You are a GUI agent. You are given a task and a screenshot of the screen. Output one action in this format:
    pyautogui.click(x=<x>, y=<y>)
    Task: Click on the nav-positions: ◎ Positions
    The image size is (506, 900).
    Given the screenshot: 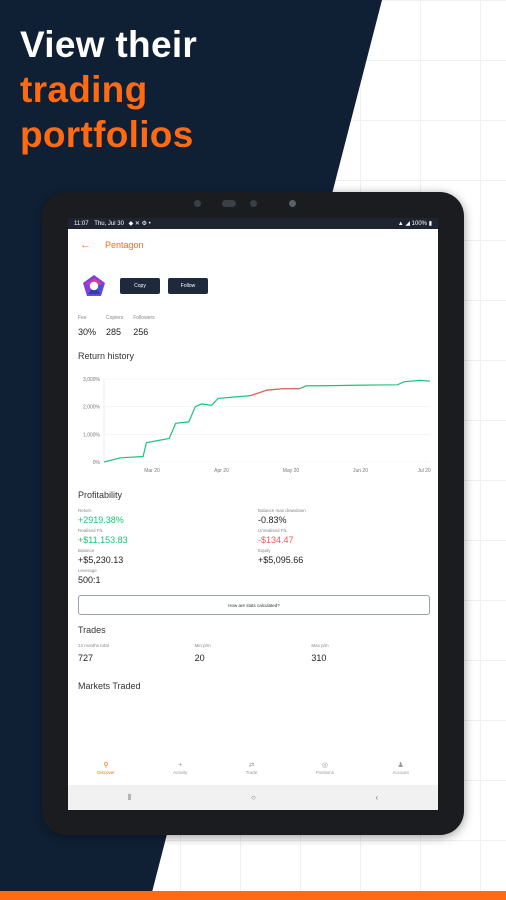 What is the action you would take?
    pyautogui.click(x=325, y=768)
    